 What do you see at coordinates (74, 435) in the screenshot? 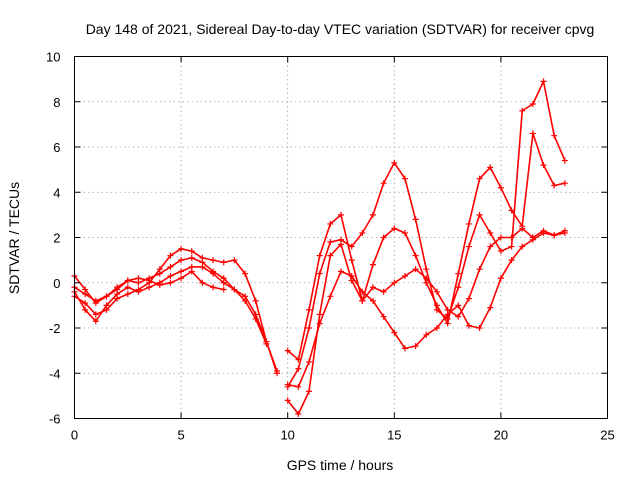
I see `x-tick-label: 0` at bounding box center [74, 435].